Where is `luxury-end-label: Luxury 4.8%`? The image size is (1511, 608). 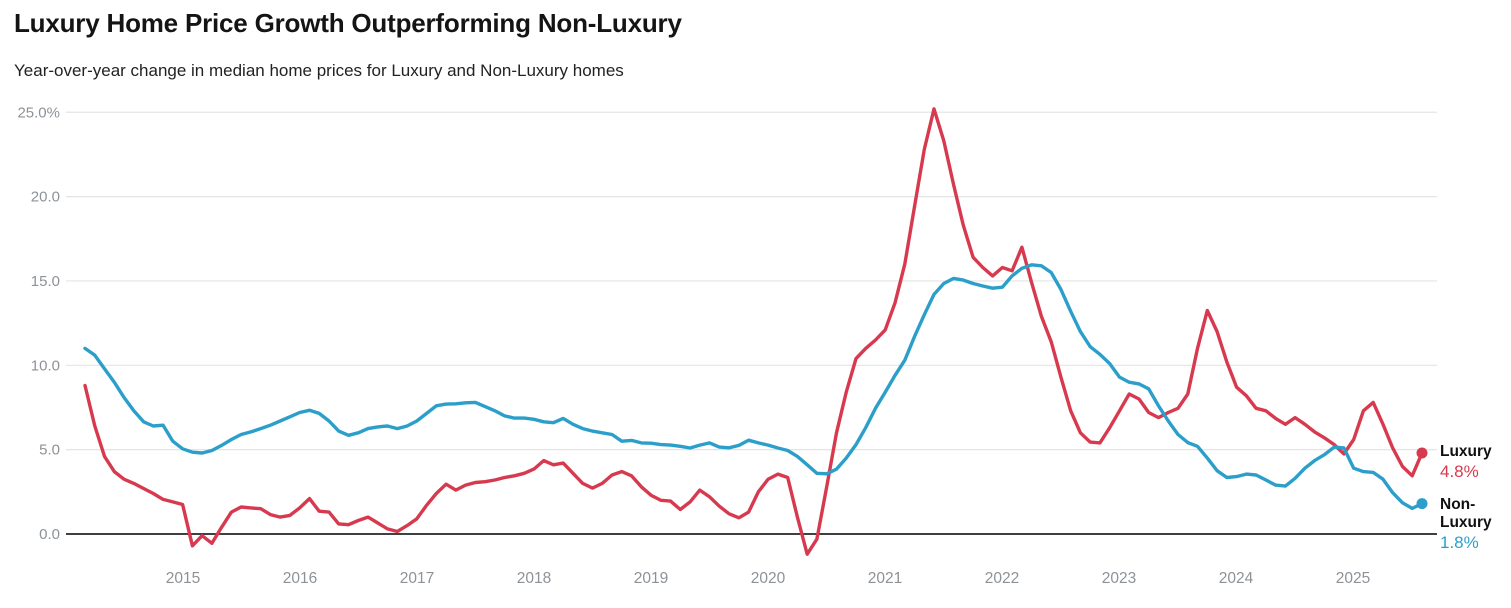
luxury-end-label: Luxury 4.8% is located at coordinates (1473, 462).